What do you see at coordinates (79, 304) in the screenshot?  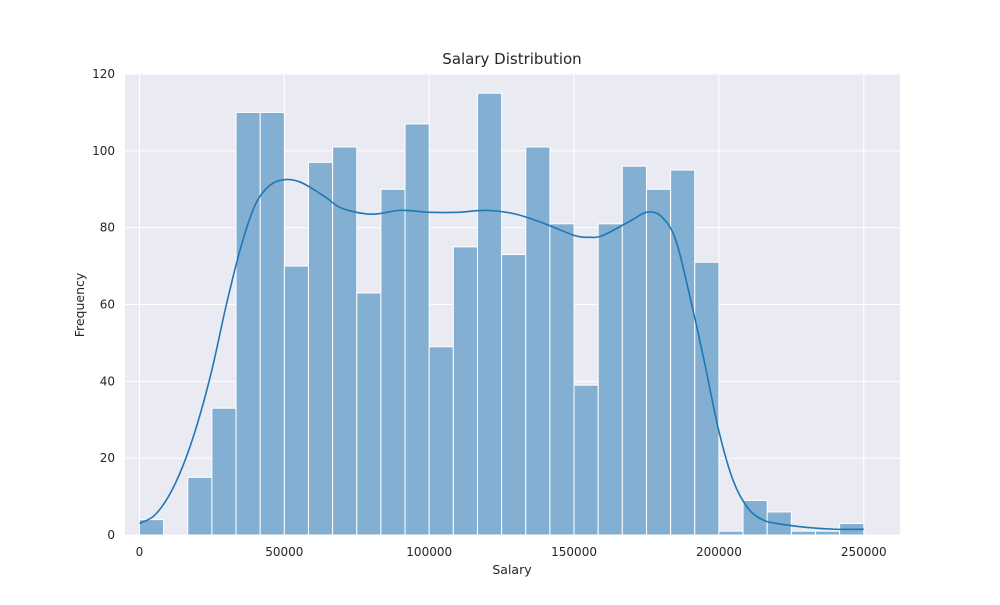 I see `y-axis-label: Frequency` at bounding box center [79, 304].